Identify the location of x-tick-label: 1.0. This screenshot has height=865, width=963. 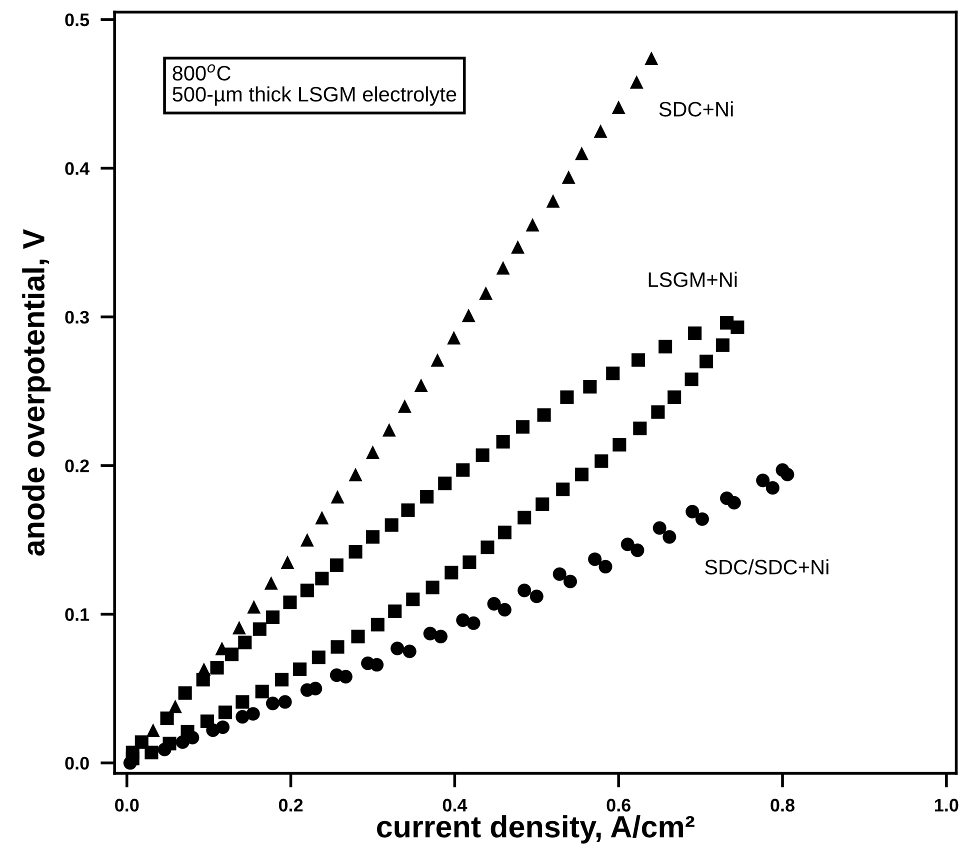
(946, 805).